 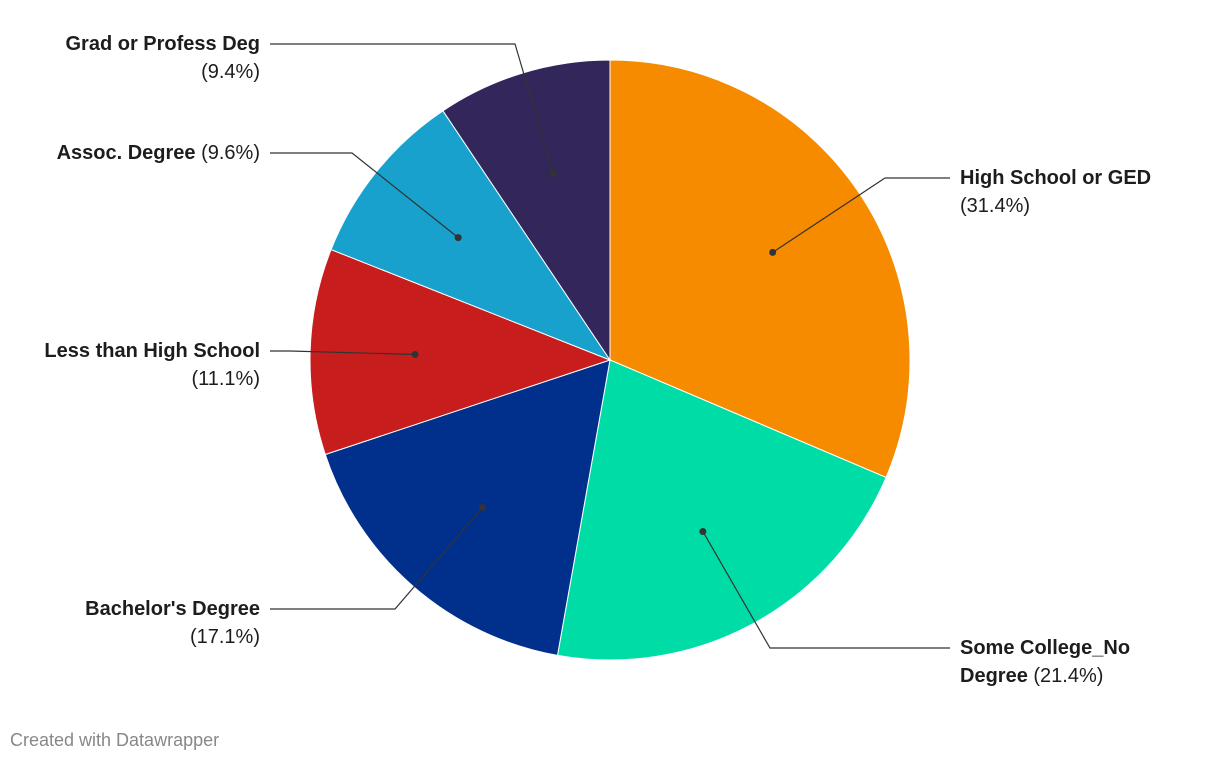 What do you see at coordinates (1045, 662) in the screenshot?
I see `label-name: Some College_No Degree` at bounding box center [1045, 662].